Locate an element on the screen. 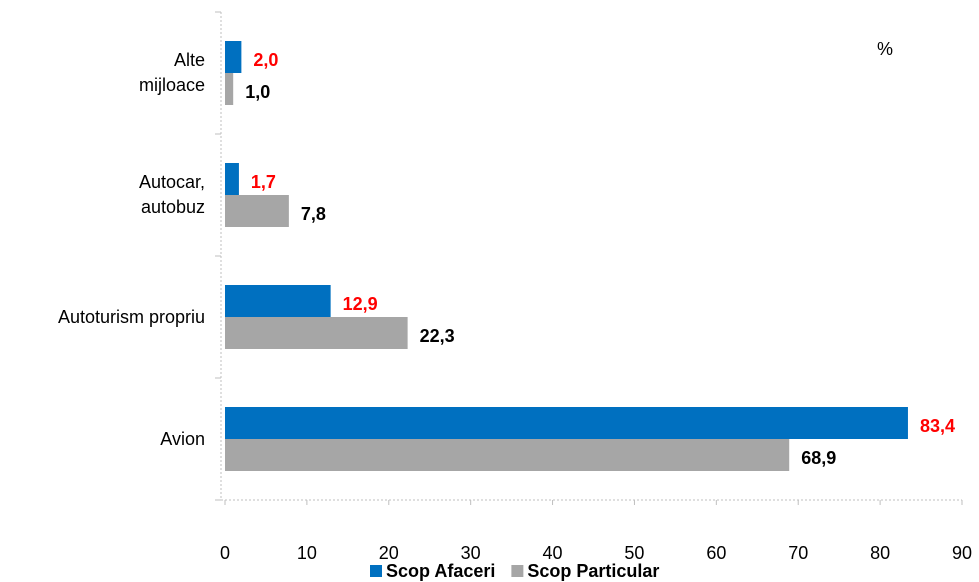  legend-label: Scop Particular is located at coordinates (593, 571).